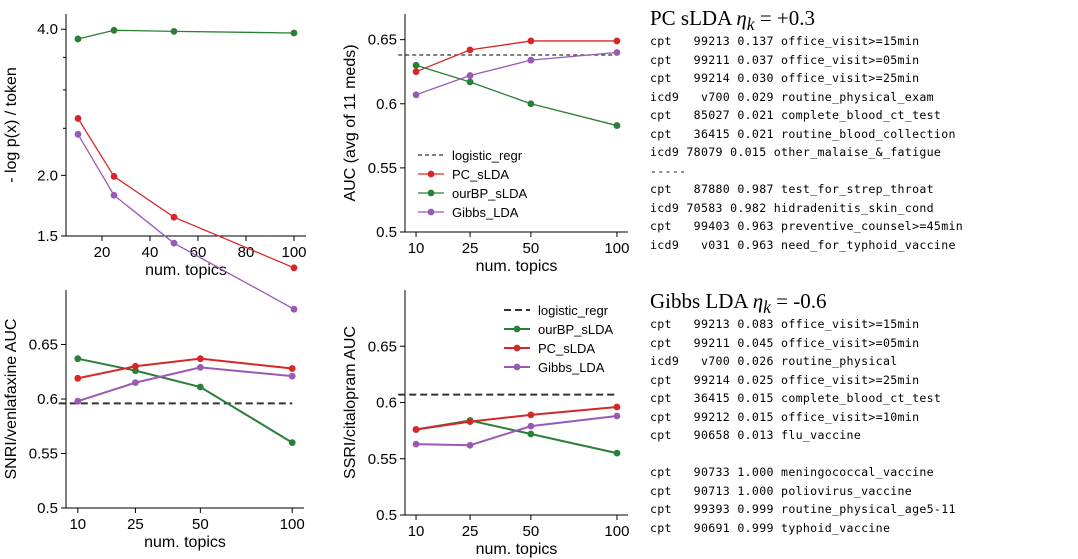  I want to click on table-row: cpt 99213 0.137 office_visit>=15min, so click(785, 41).